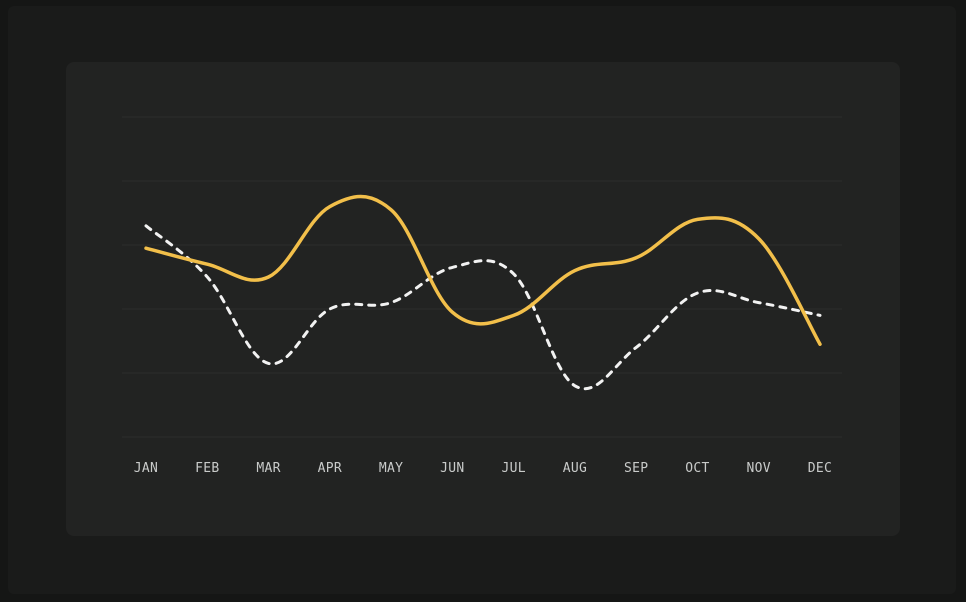 This screenshot has height=602, width=966. I want to click on x-tick-label-jul: JUL, so click(513, 468).